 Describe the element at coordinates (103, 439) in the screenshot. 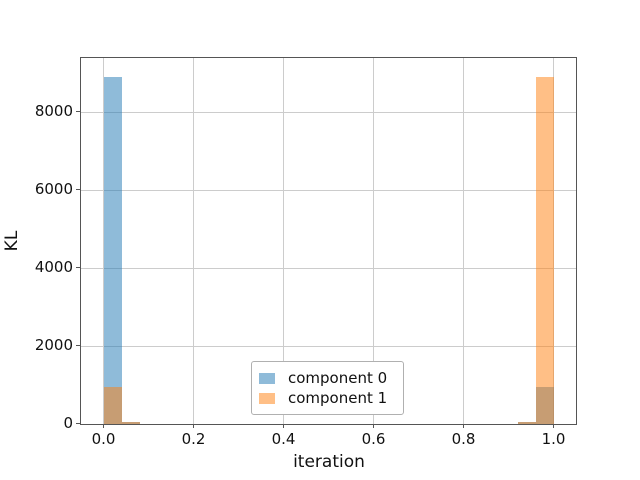

I see `x-tick-label: 0.0` at that location.